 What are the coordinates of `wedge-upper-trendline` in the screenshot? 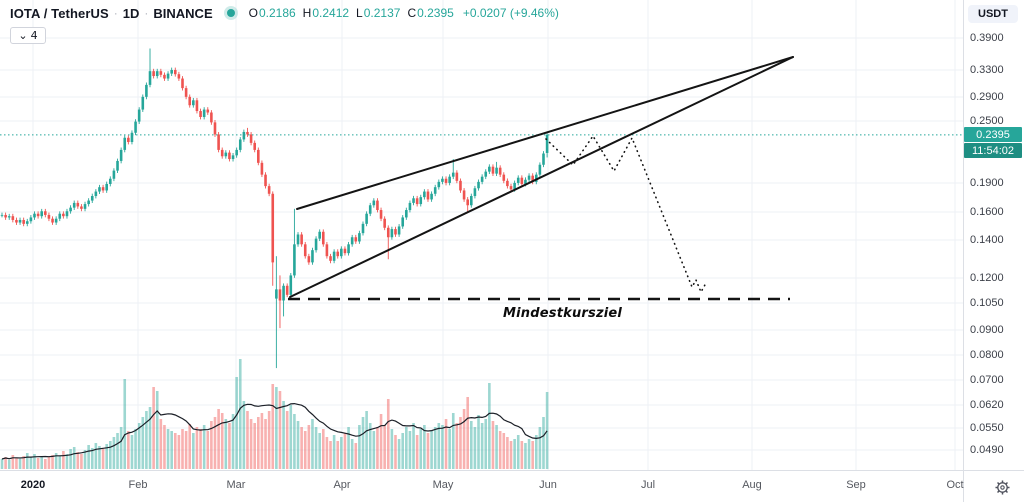 It's located at (545, 133).